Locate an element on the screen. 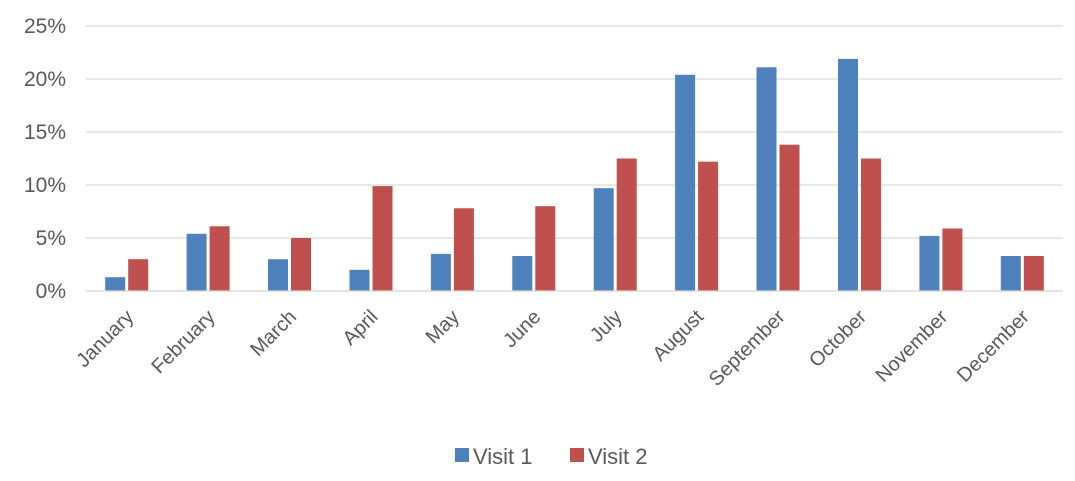 This screenshot has height=481, width=1075. bar-visit-1-april is located at coordinates (359, 280).